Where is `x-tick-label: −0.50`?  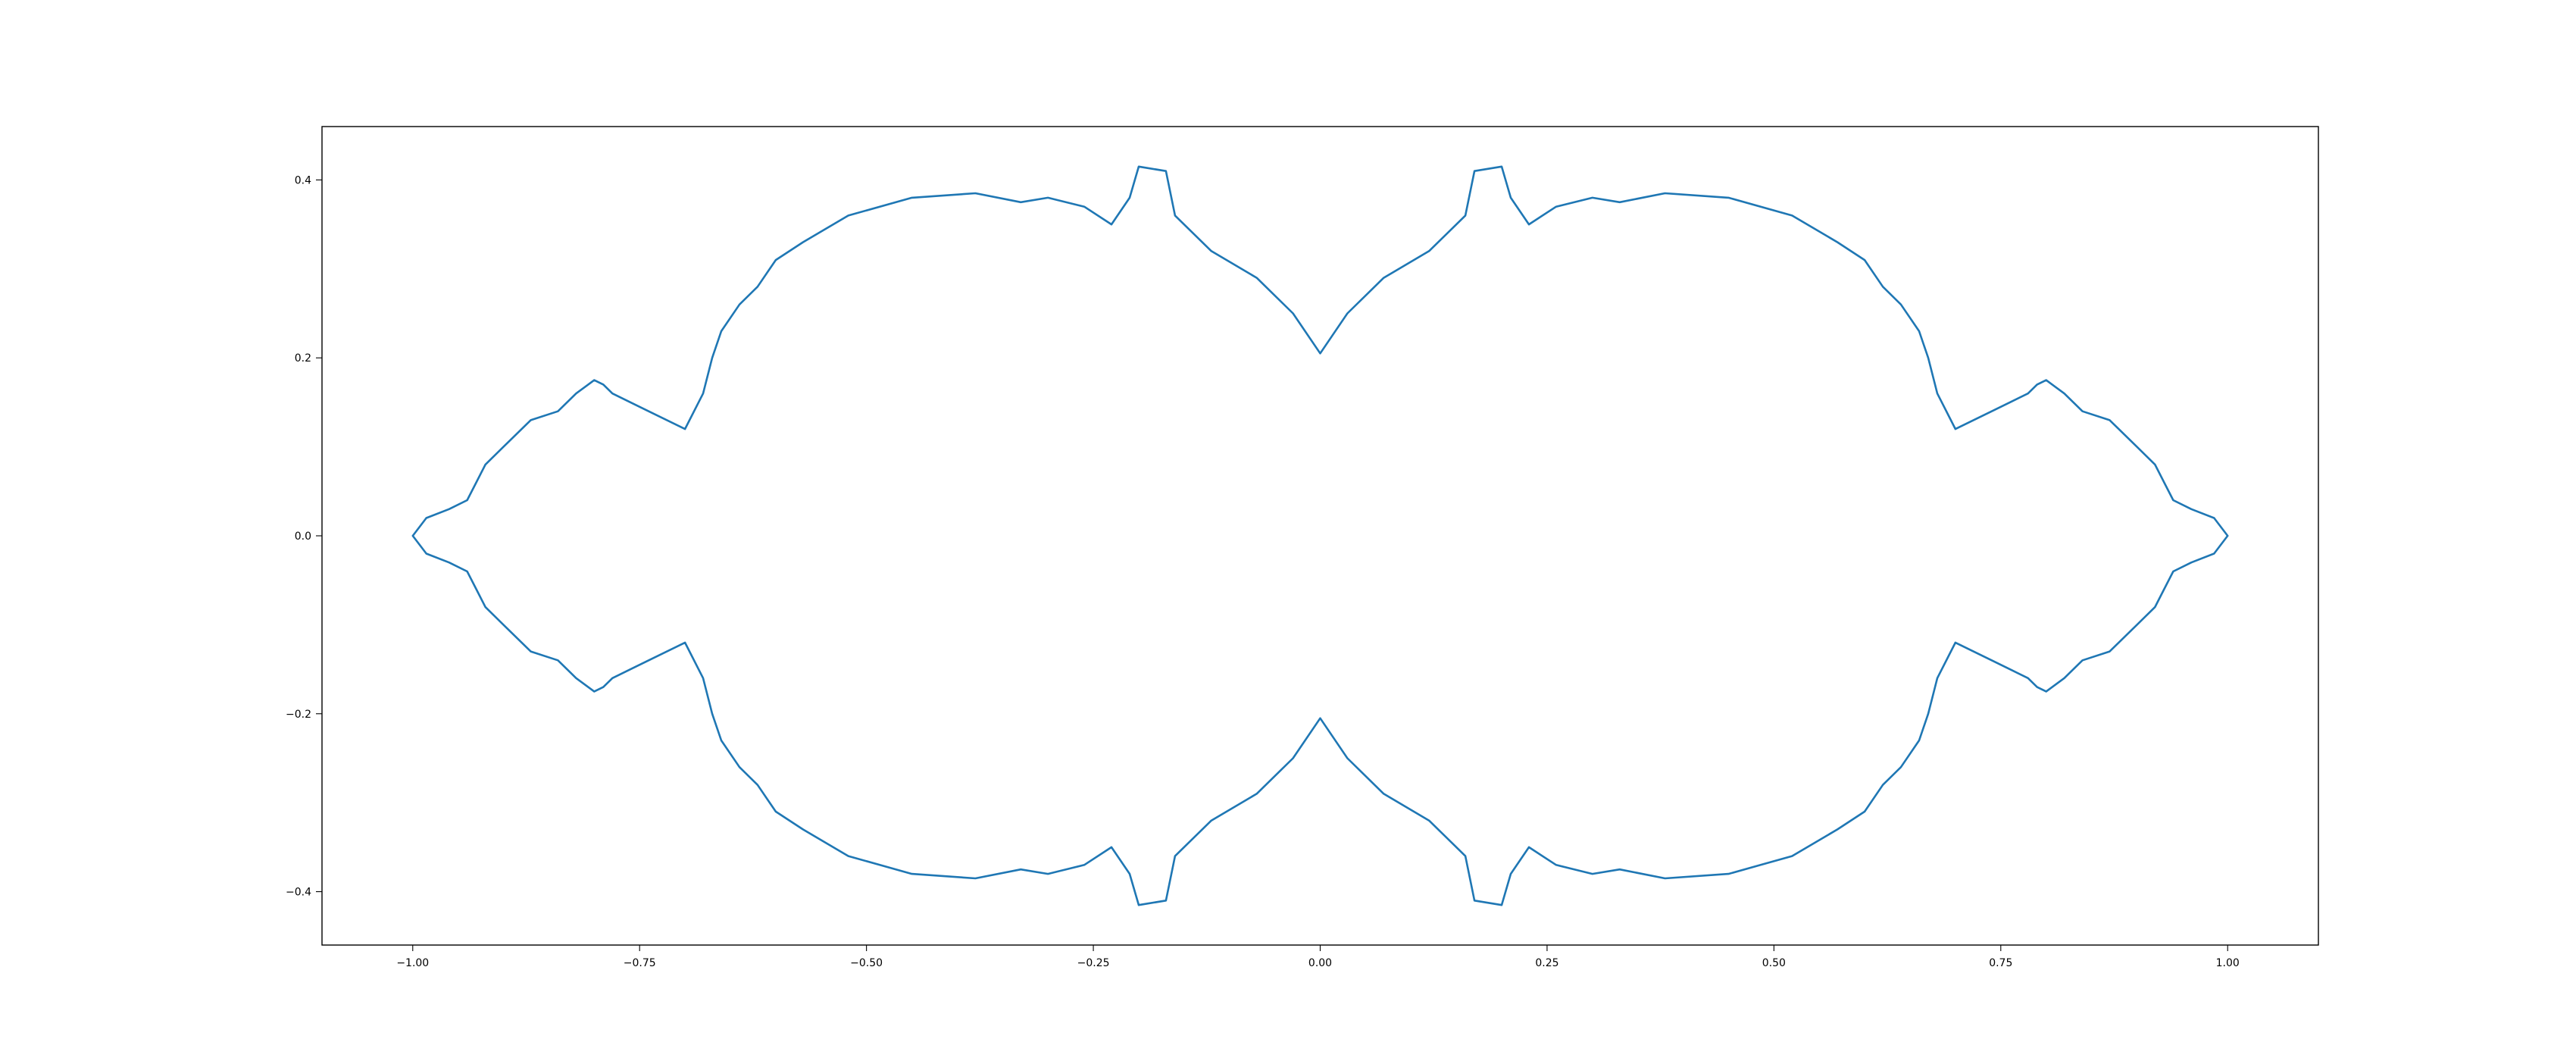 x-tick-label: −0.50 is located at coordinates (866, 963).